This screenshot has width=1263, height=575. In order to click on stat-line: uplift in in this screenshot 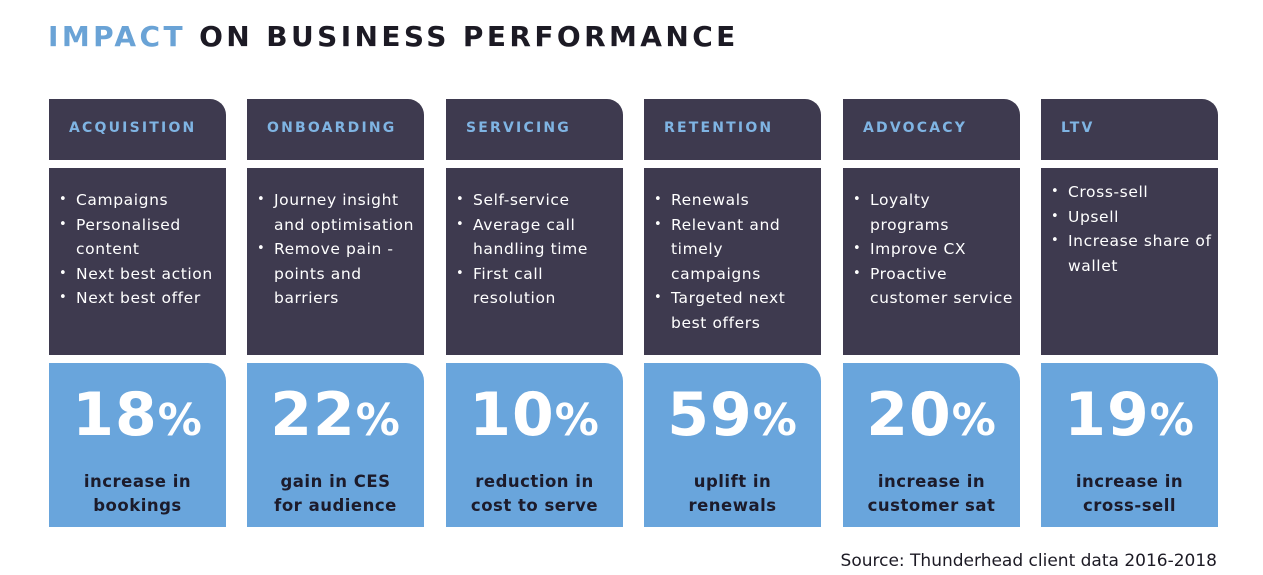, I will do `click(732, 481)`.